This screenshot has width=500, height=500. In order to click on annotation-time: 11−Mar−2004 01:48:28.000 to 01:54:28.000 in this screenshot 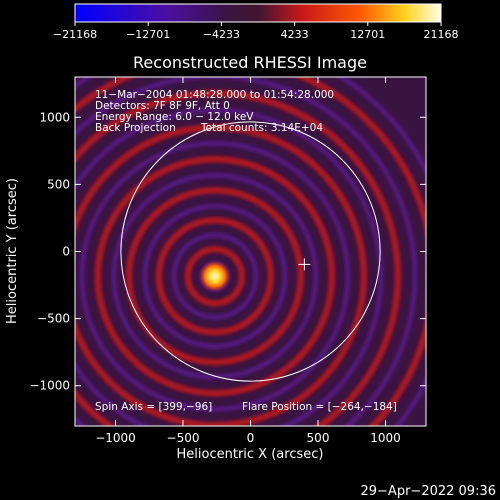, I will do `click(214, 95)`.